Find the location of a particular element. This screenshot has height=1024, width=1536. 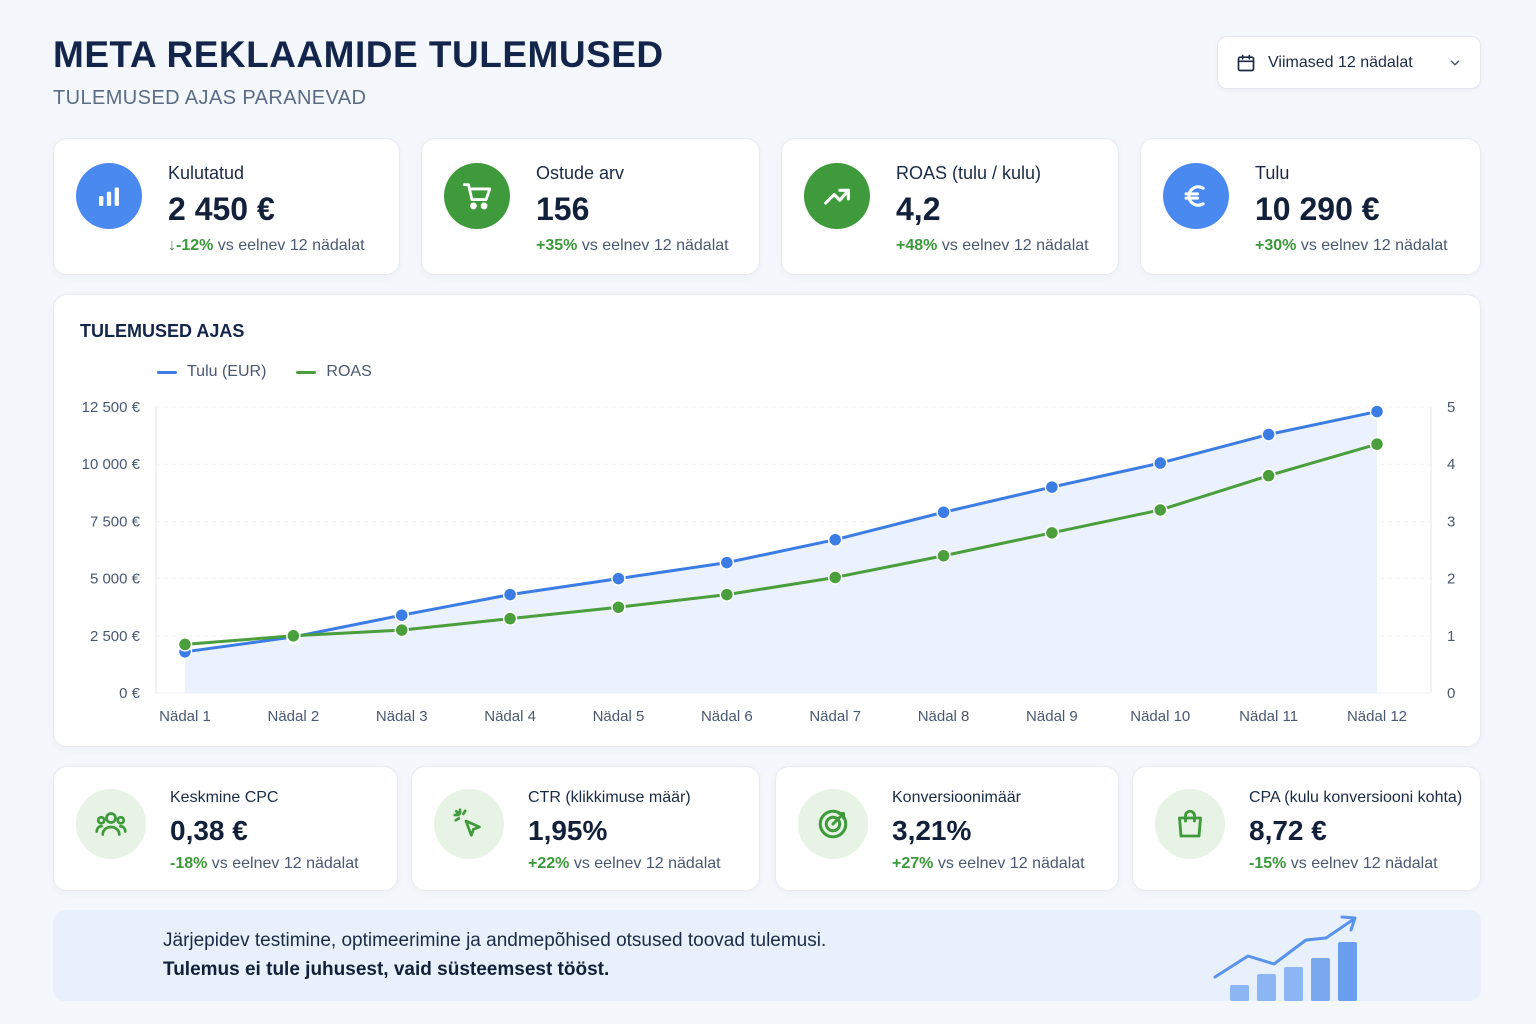

euro-icon is located at coordinates (1196, 196).